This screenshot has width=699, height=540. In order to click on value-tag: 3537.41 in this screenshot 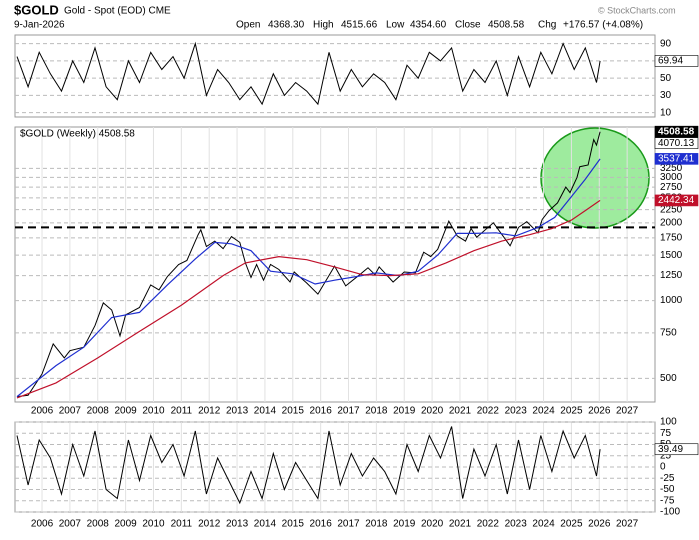, I will do `click(676, 159)`.